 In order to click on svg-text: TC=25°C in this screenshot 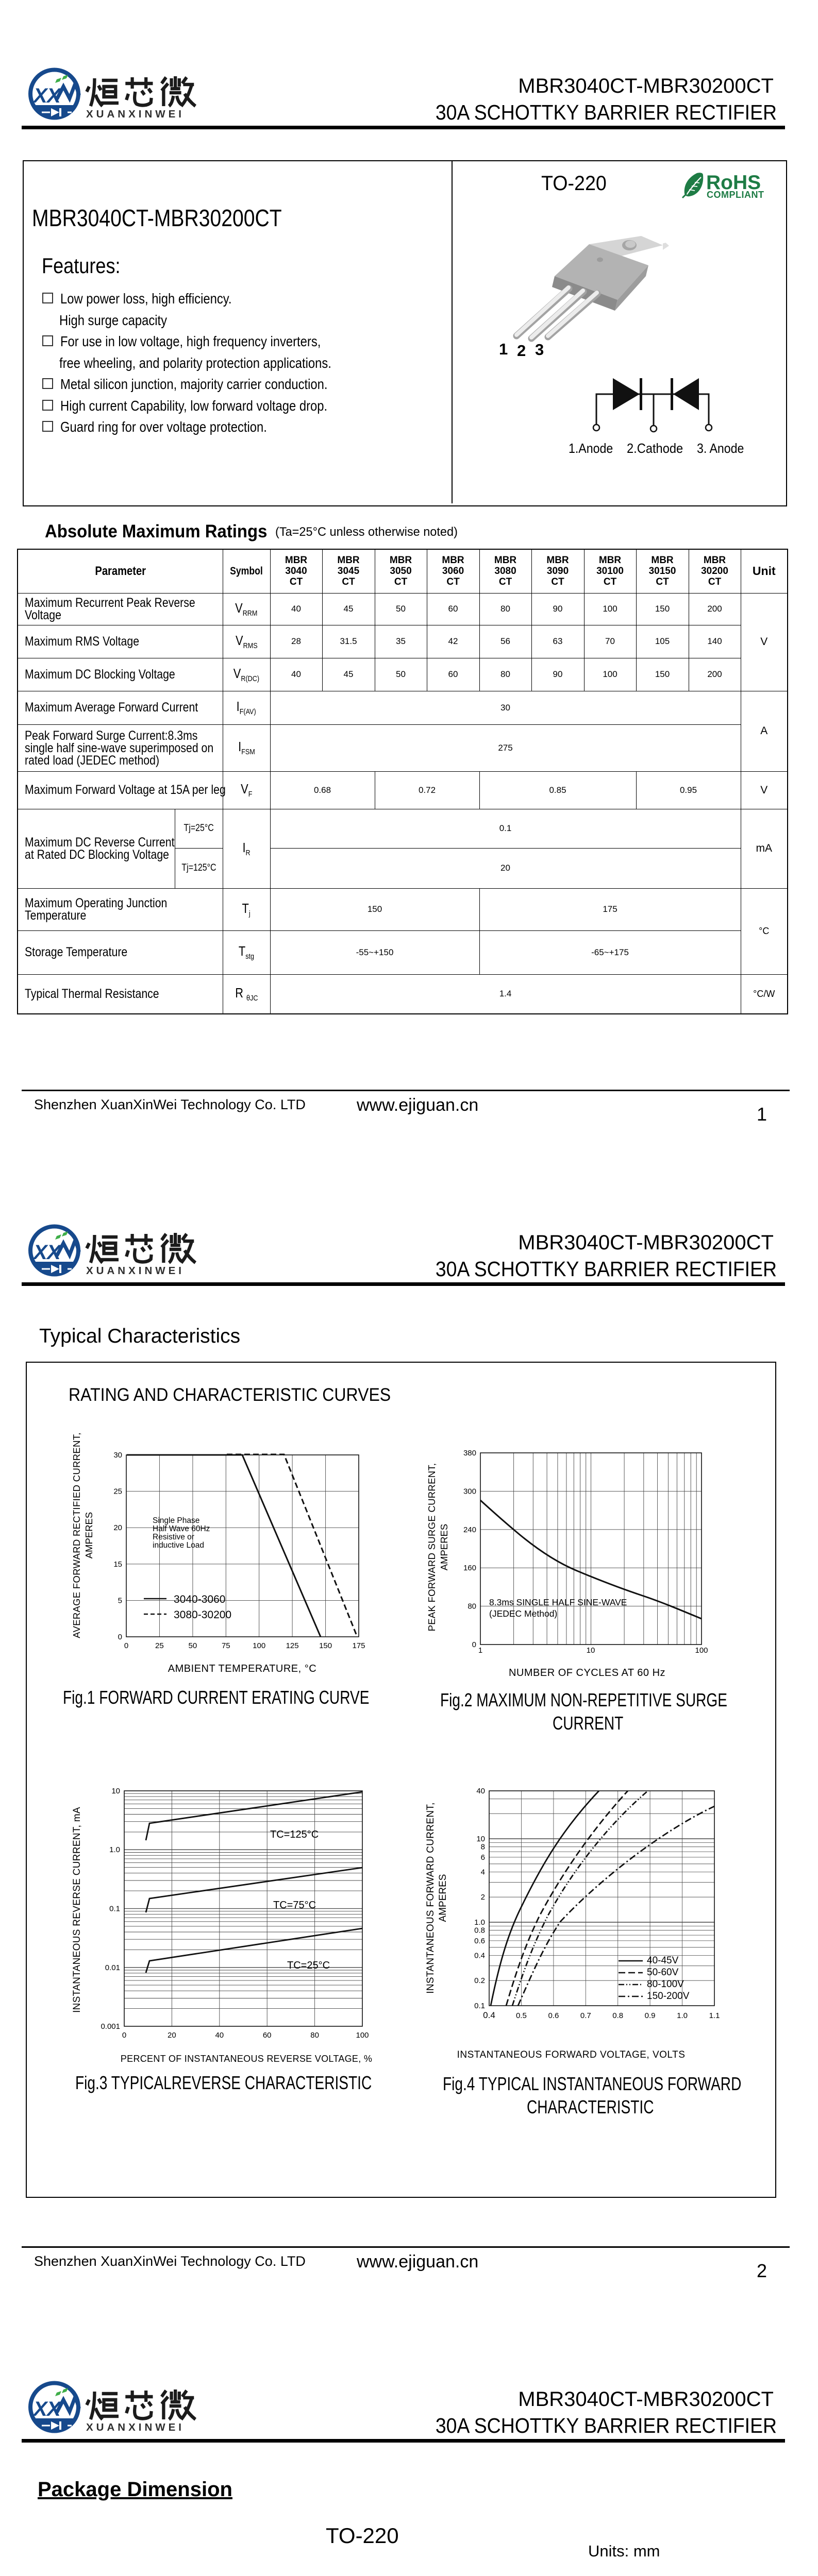, I will do `click(308, 1965)`.